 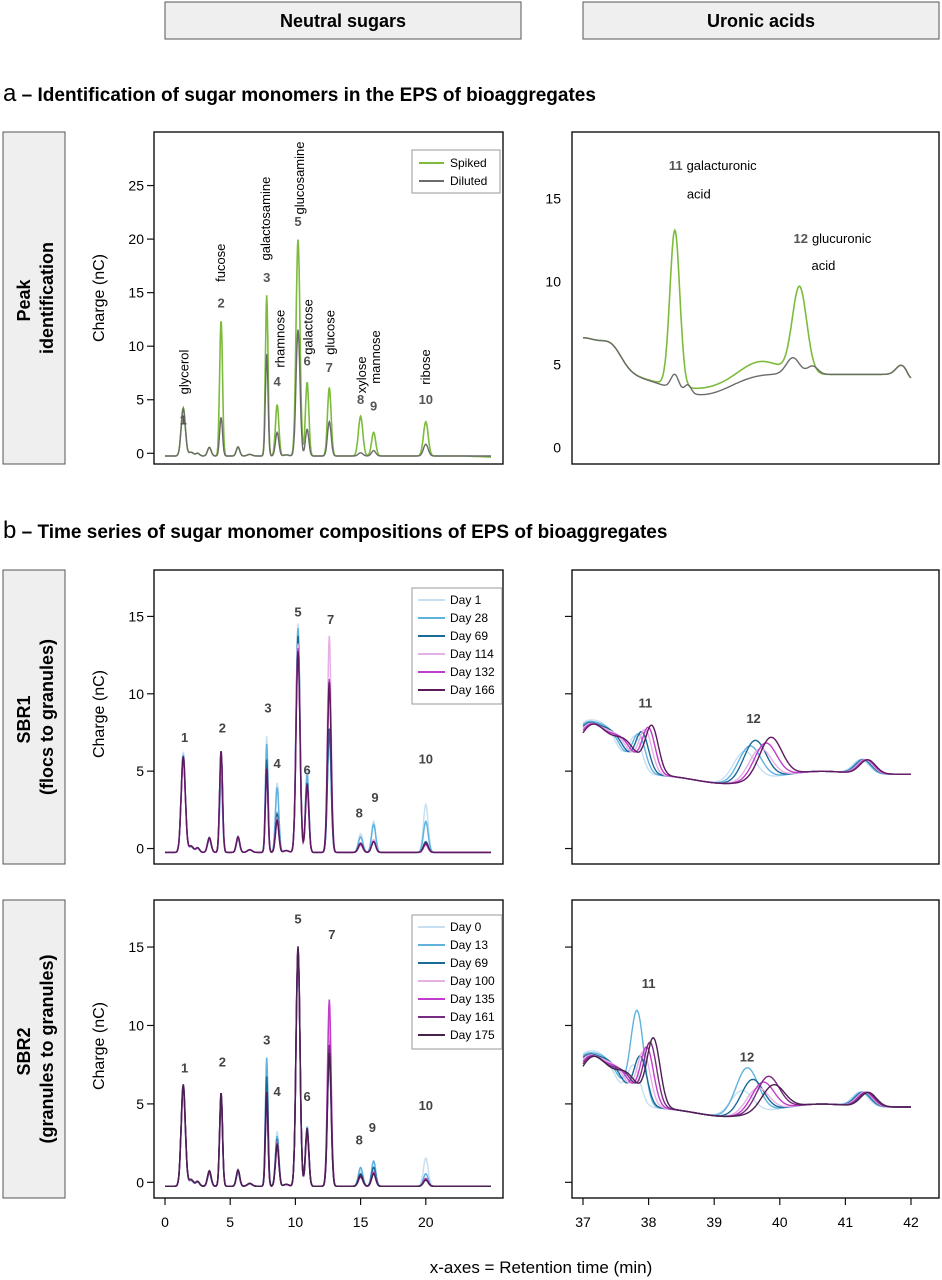 I want to click on x-tick-label: 41, so click(x=846, y=1222).